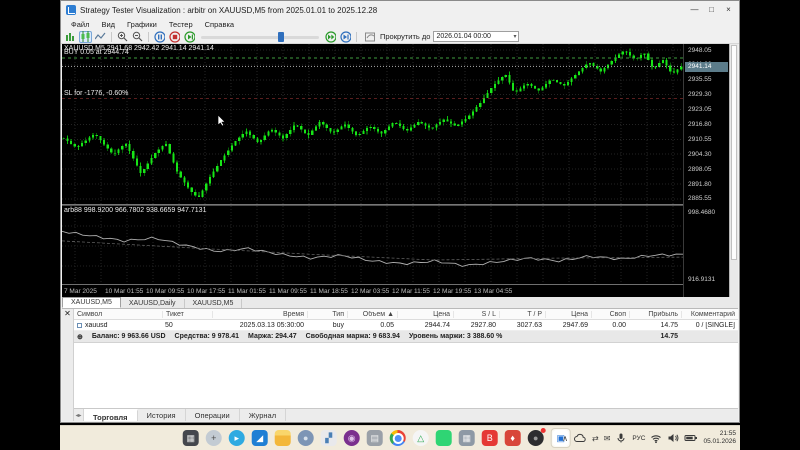  I want to click on terminal-app-icon: ▣, so click(560, 438).